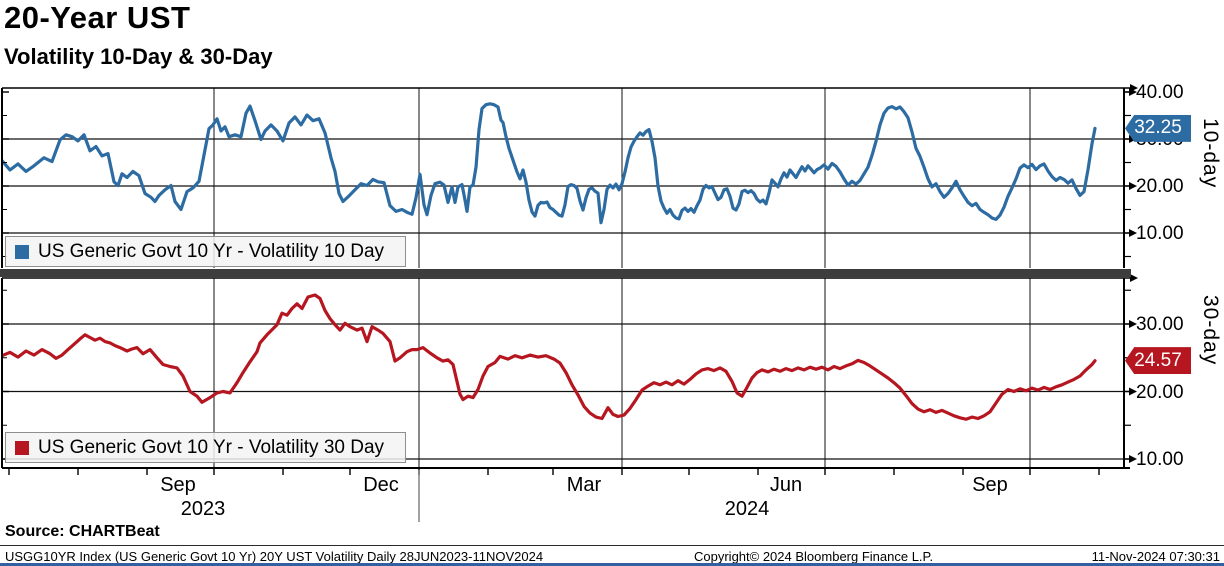 Image resolution: width=1224 pixels, height=566 pixels. What do you see at coordinates (203, 509) in the screenshot?
I see `x-axis-year-label: 2023` at bounding box center [203, 509].